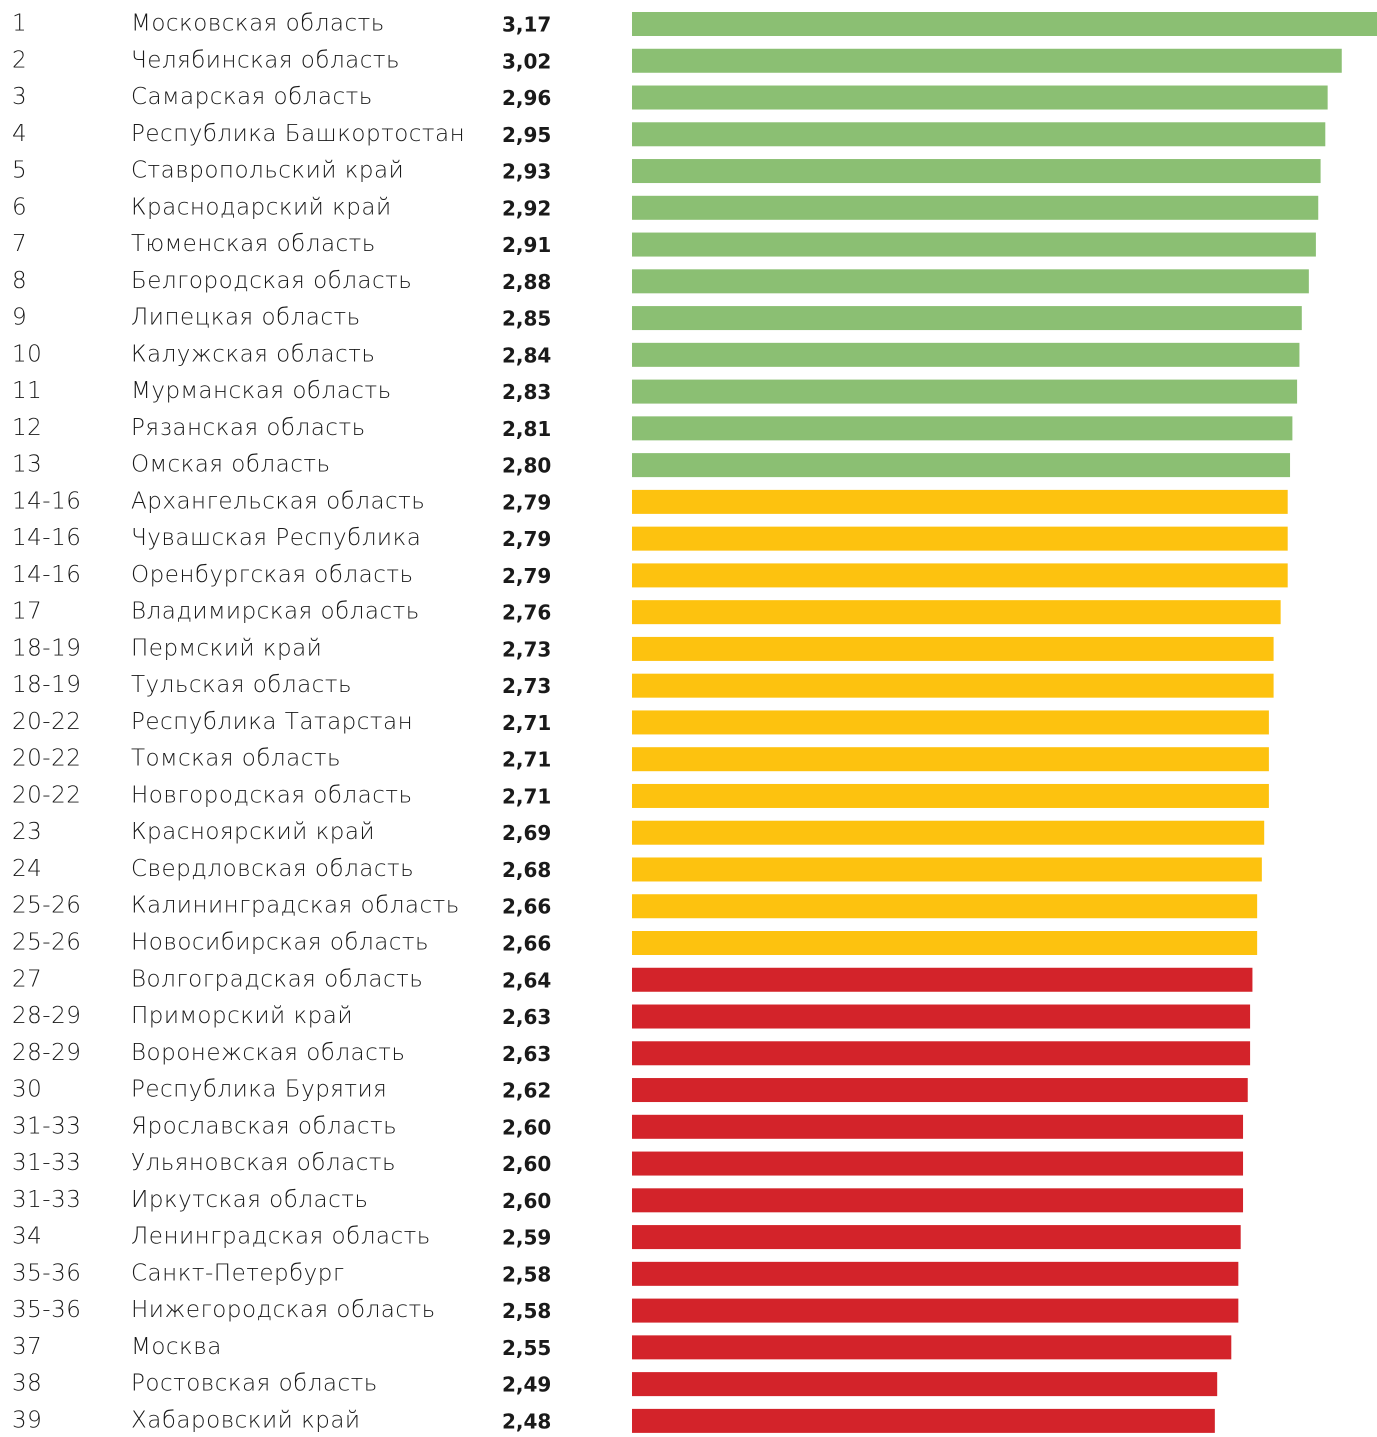 The width and height of the screenshot is (1377, 1437). What do you see at coordinates (526, 172) in the screenshot?
I see `value-label: 2,93` at bounding box center [526, 172].